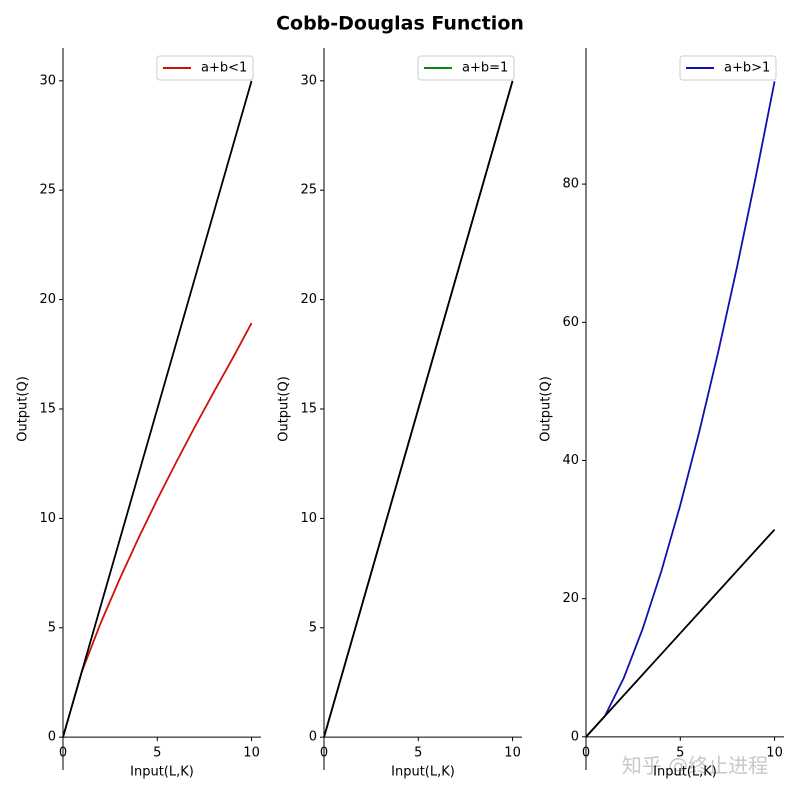 The image size is (800, 800). I want to click on figure-title: Cobb-Douglas Function, so click(400, 24).